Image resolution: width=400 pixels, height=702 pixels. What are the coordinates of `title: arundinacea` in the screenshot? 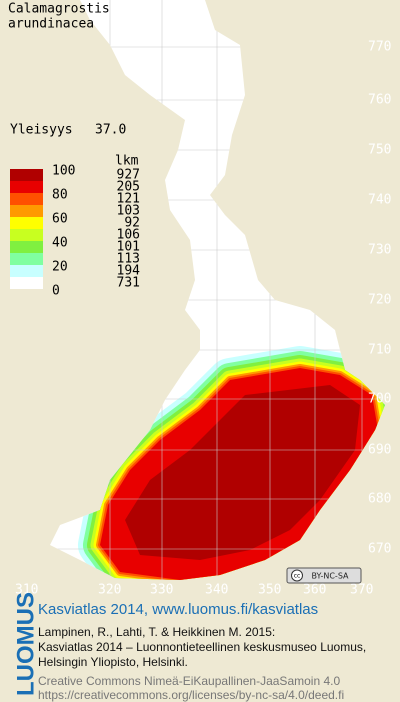 It's located at (51, 24).